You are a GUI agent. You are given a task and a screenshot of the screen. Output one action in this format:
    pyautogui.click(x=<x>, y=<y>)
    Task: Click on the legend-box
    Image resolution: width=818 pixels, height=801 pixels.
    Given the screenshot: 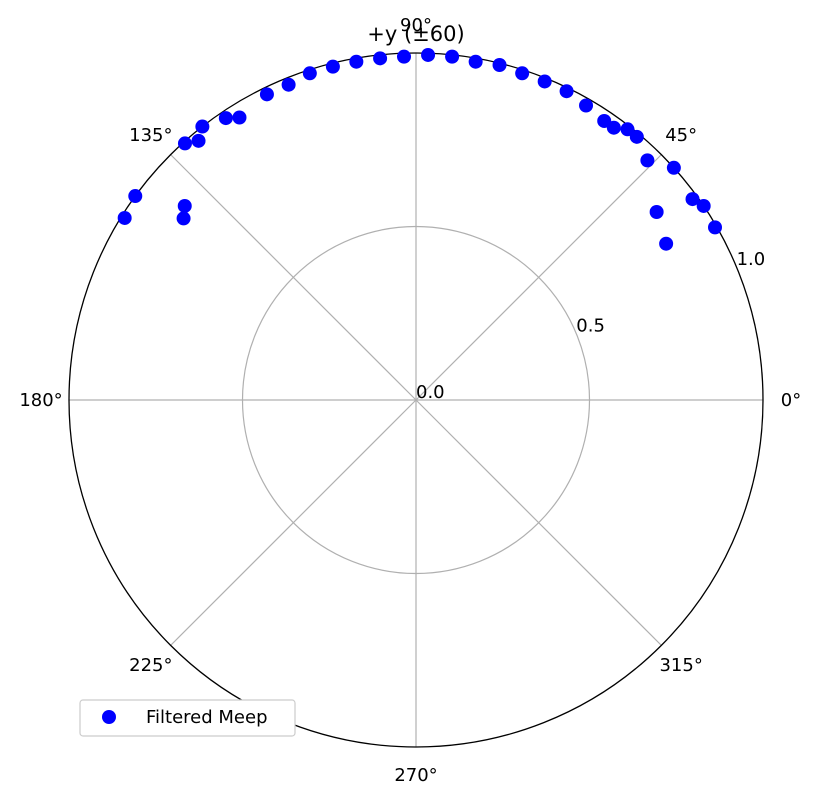 What is the action you would take?
    pyautogui.click(x=187, y=718)
    